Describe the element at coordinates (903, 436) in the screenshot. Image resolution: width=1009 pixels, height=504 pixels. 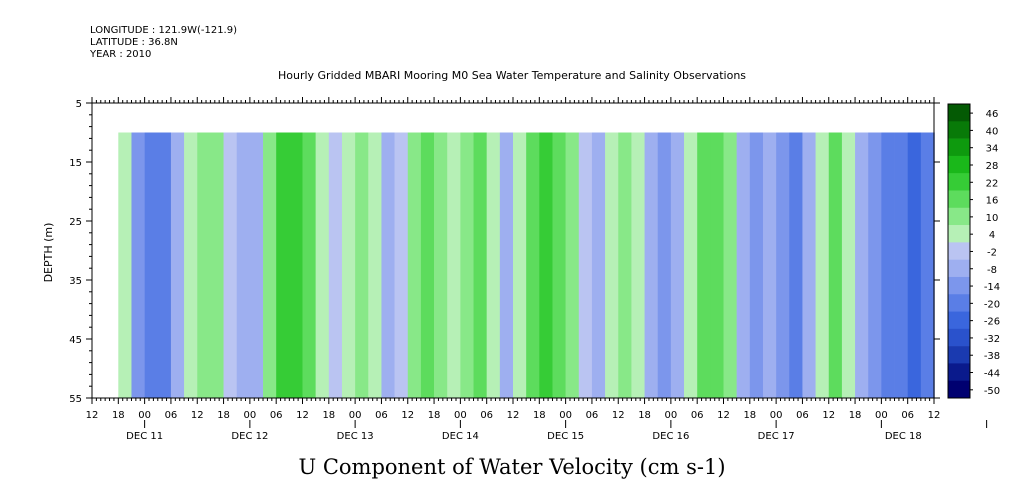
I see `x-date-label: DEC 18` at that location.